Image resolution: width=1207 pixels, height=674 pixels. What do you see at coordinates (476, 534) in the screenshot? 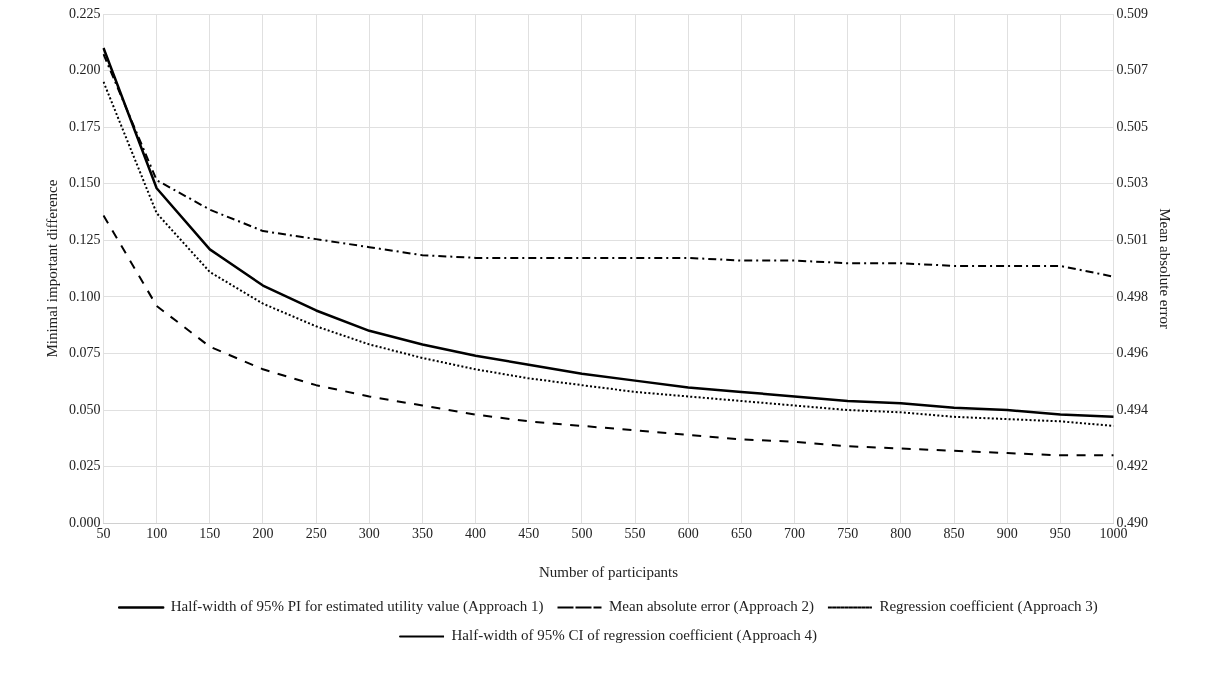
I see `x-tick-label: 400` at bounding box center [476, 534].